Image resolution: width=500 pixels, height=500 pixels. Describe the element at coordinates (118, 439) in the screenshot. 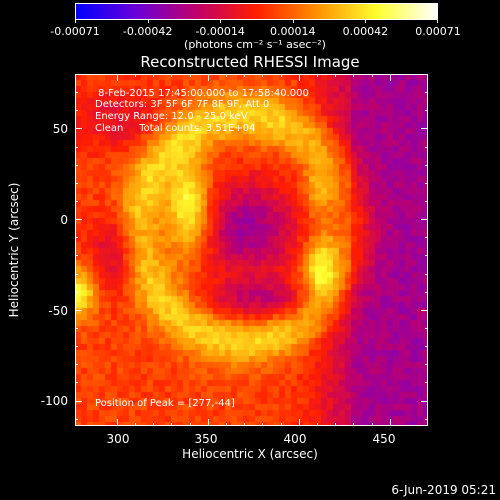

I see `x-tick-label-300: 300` at that location.